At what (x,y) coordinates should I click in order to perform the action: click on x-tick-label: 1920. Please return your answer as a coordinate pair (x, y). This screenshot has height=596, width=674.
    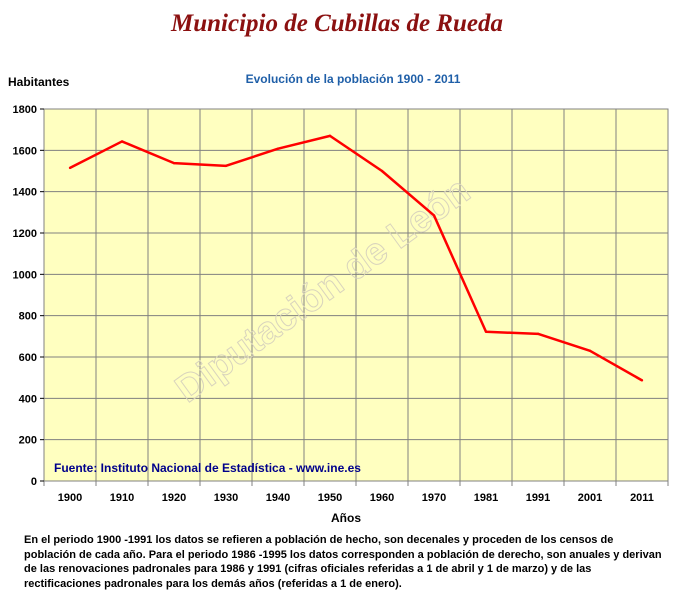
    Looking at the image, I should click on (174, 498).